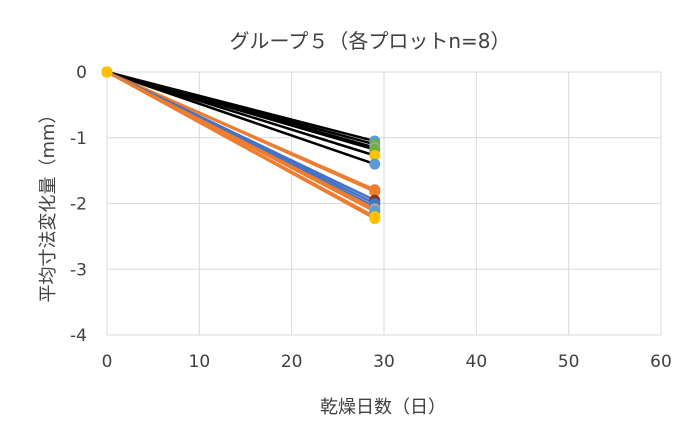 The width and height of the screenshot is (698, 442). I want to click on x-tick-label: 10, so click(200, 362).